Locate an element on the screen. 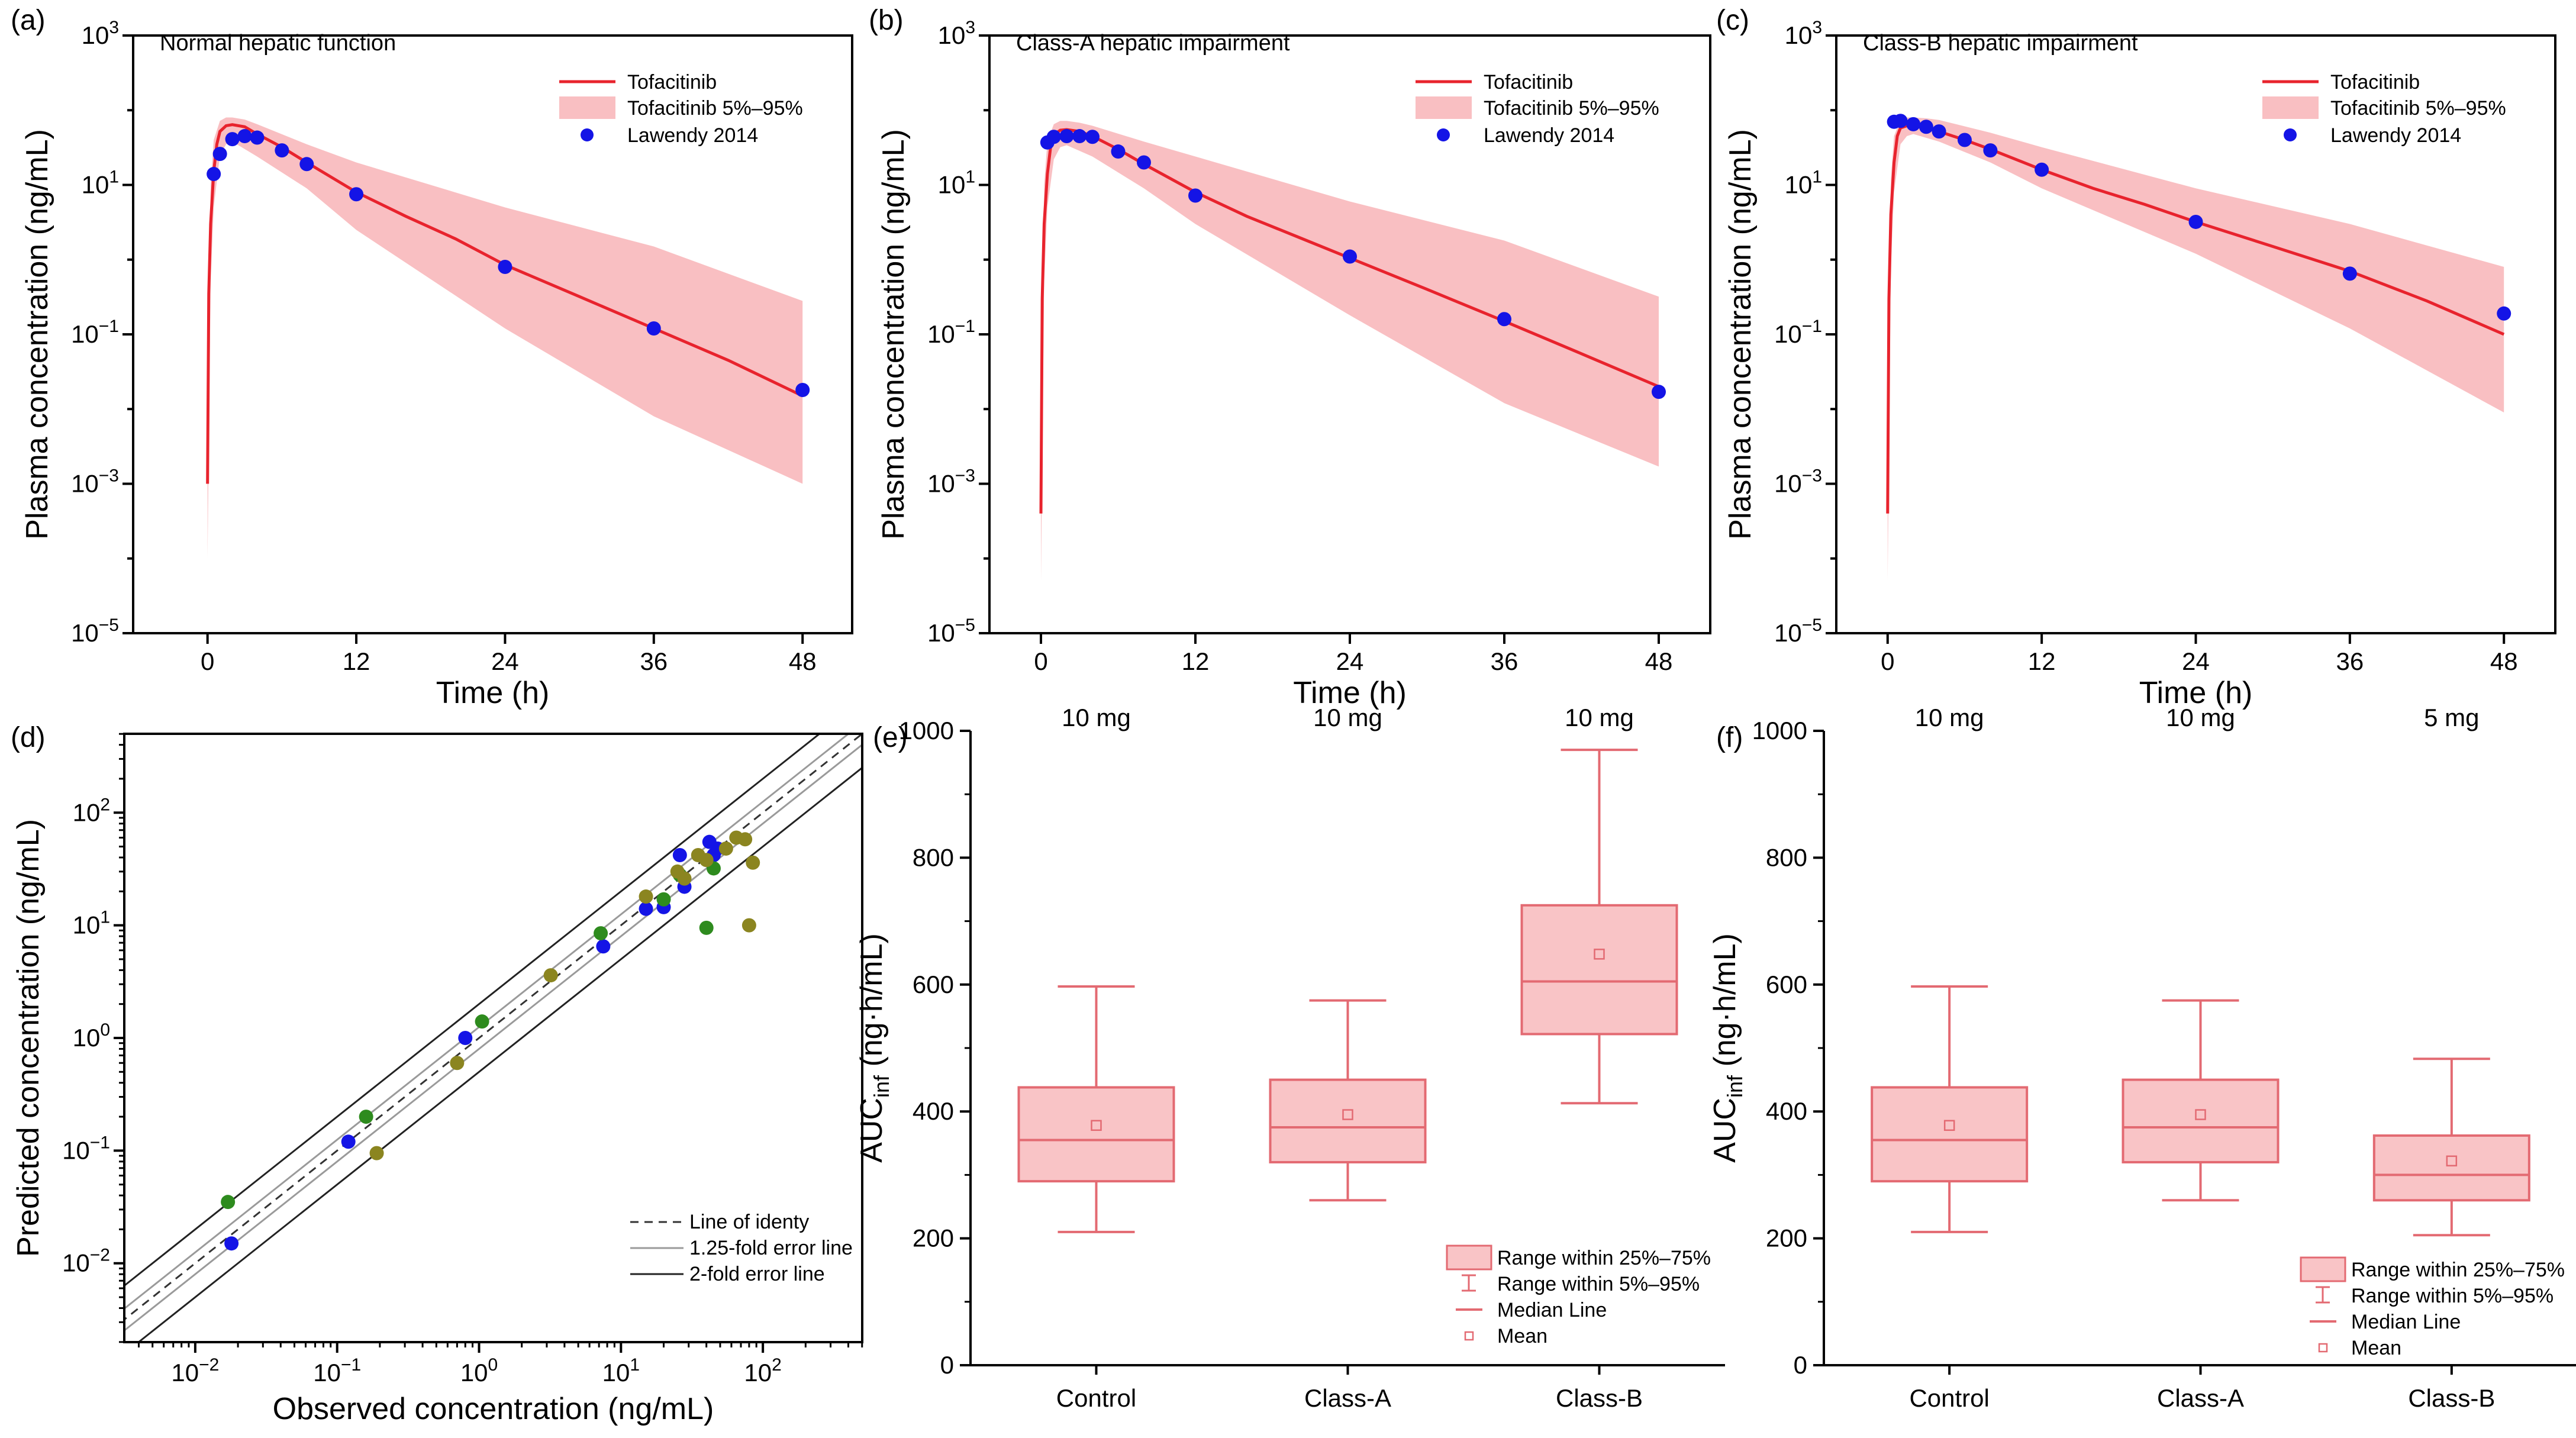  x-tick-label: 10⁰ is located at coordinates (479, 1371).